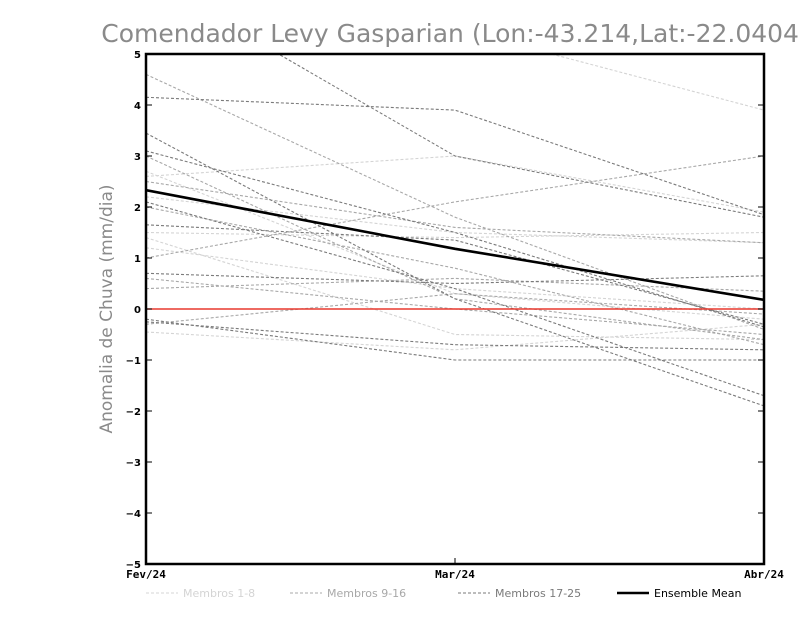  I want to click on ensemble-mean-line, so click(455, 245).